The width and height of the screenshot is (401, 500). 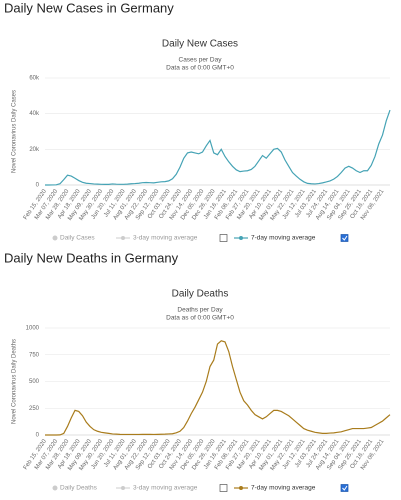 What do you see at coordinates (200, 44) in the screenshot?
I see `chart-title: Daily New Cases` at bounding box center [200, 44].